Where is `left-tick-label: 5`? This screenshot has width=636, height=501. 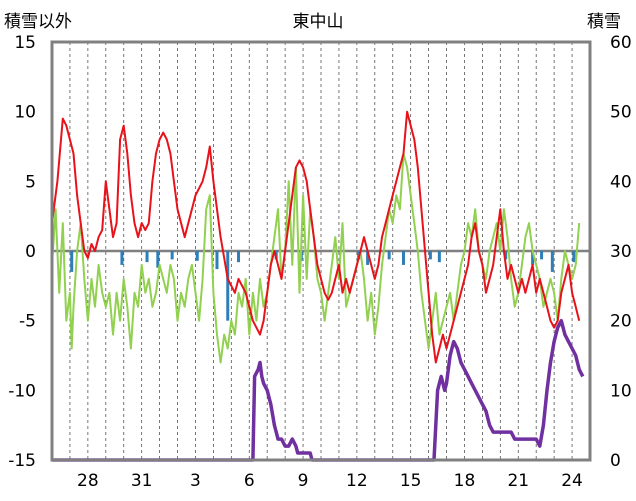 left-tick-label: 5 is located at coordinates (30, 182).